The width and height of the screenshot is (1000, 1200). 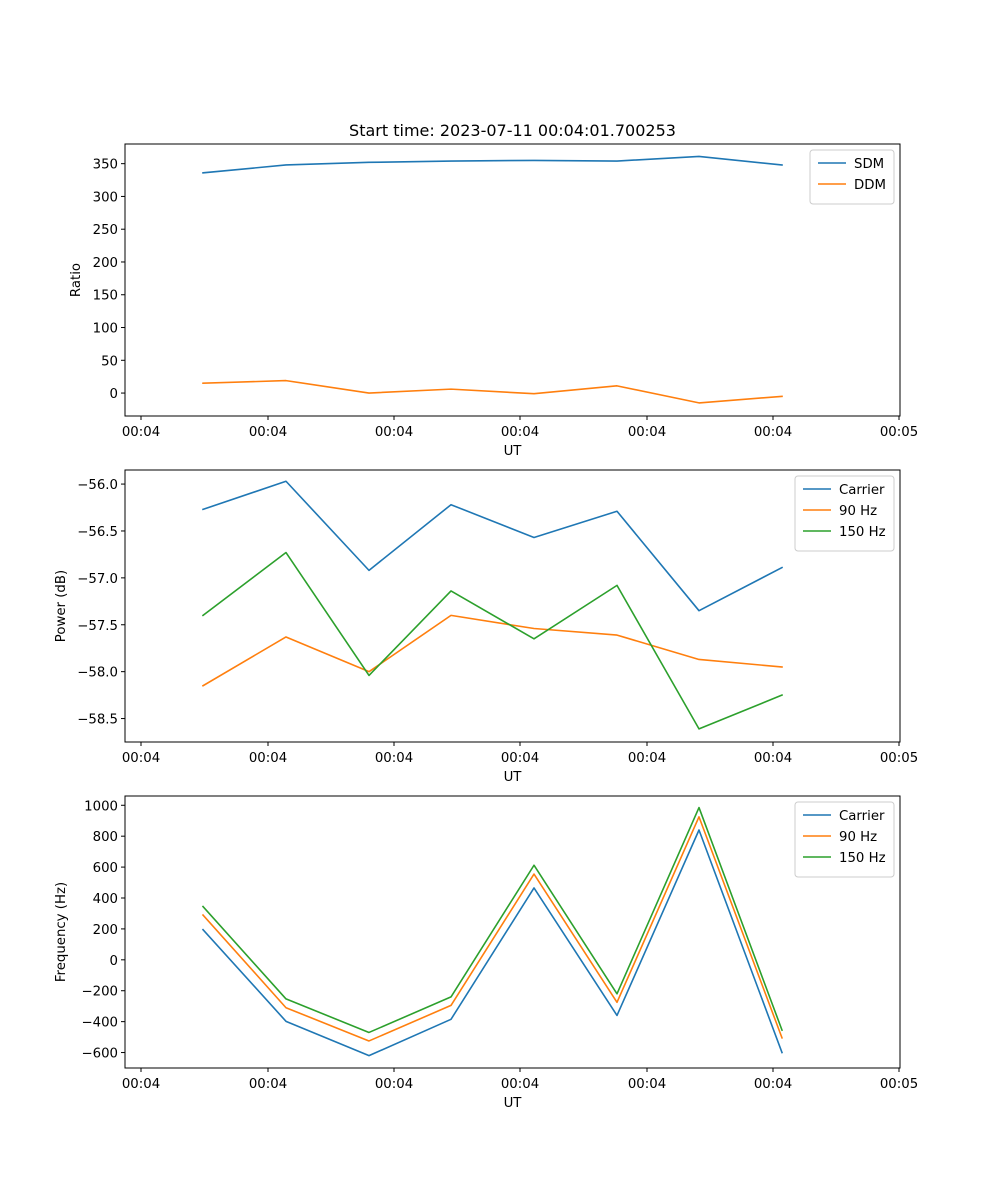 What do you see at coordinates (105, 165) in the screenshot?
I see `y-tick-label: 350` at bounding box center [105, 165].